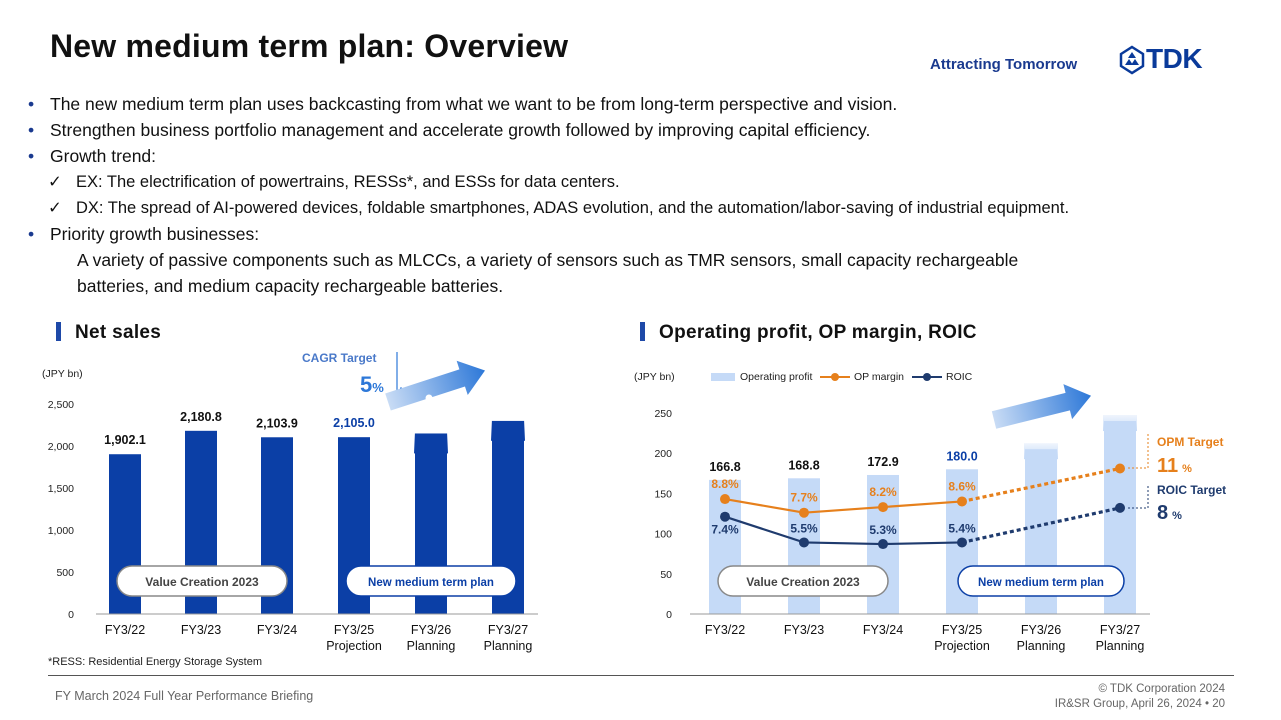 This screenshot has width=1281, height=720. Describe the element at coordinates (663, 414) in the screenshot. I see `y-tick-label: 250` at that location.